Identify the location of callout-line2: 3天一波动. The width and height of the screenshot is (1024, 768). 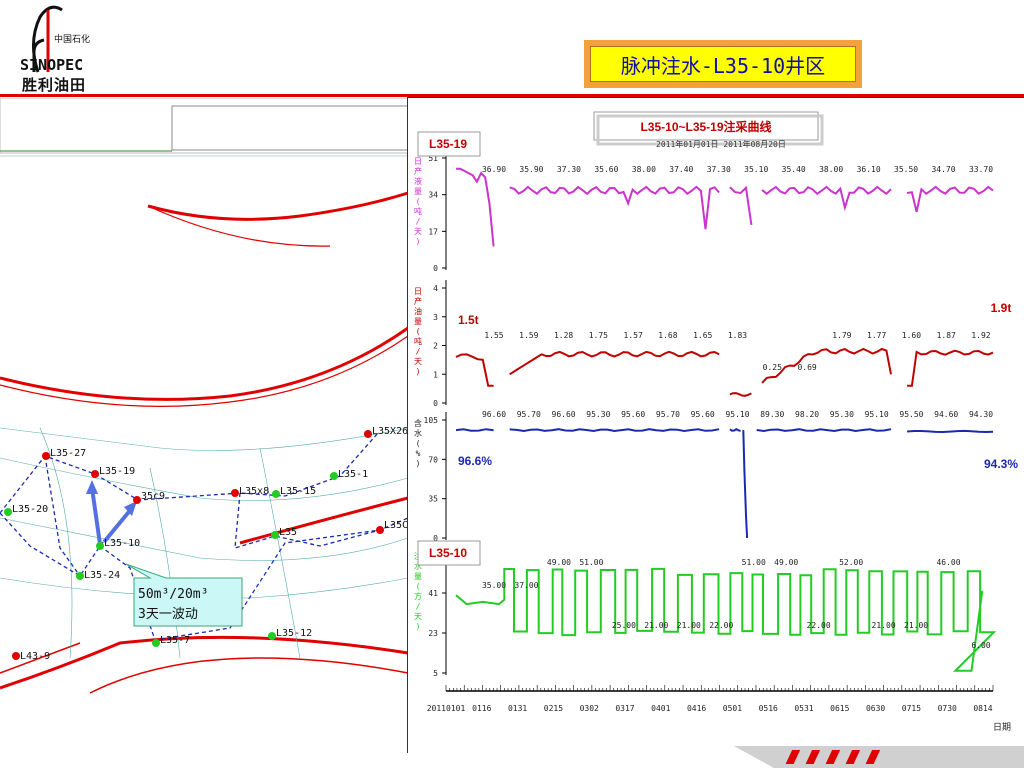
(168, 614).